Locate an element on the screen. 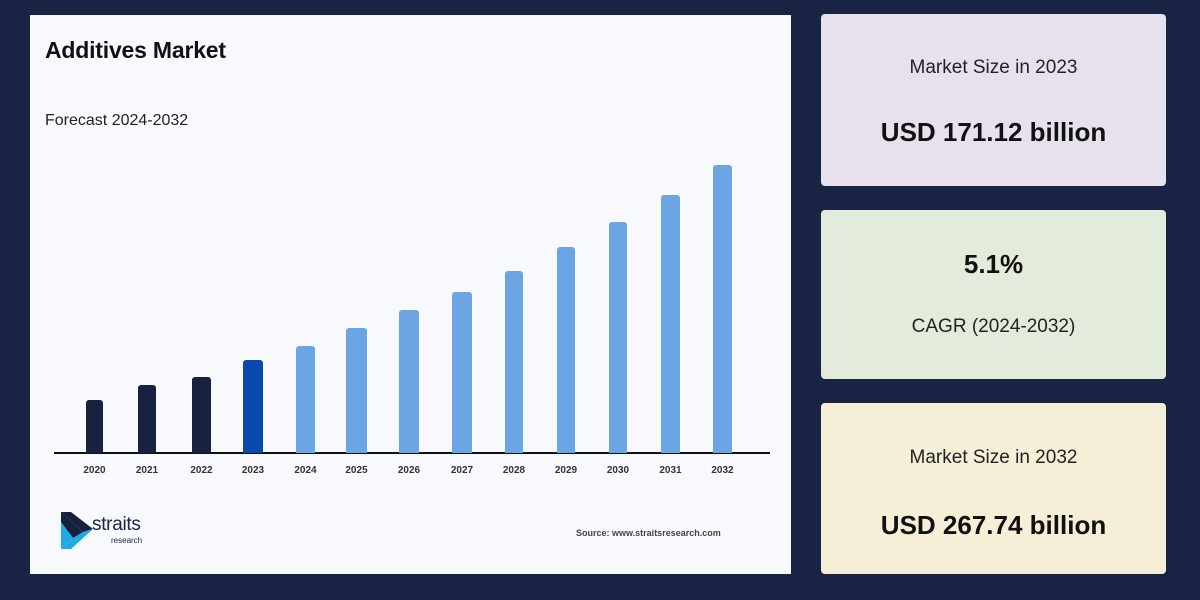 This screenshot has height=600, width=1200. x-tick-label: 2027 is located at coordinates (462, 470).